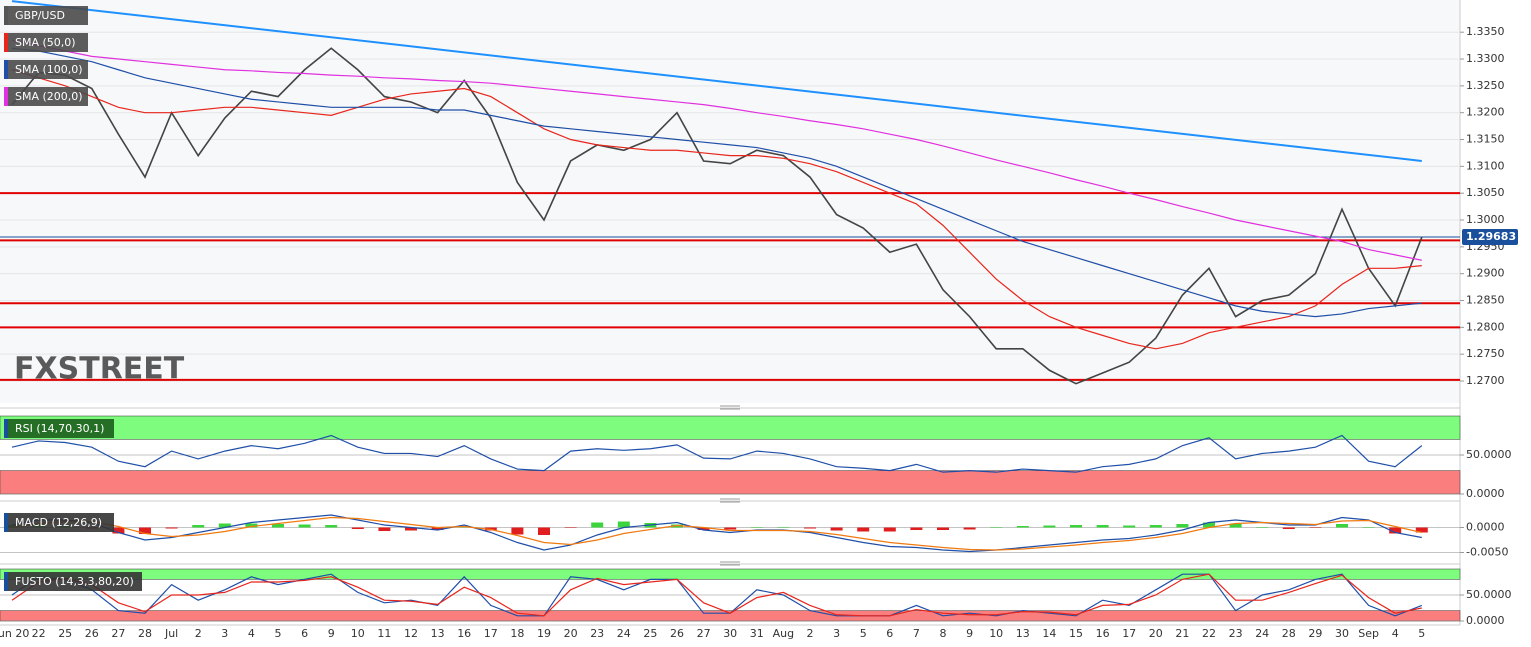 Image resolution: width=1531 pixels, height=647 pixels. Describe the element at coordinates (1076, 633) in the screenshot. I see `x-tick-label: 15` at that location.